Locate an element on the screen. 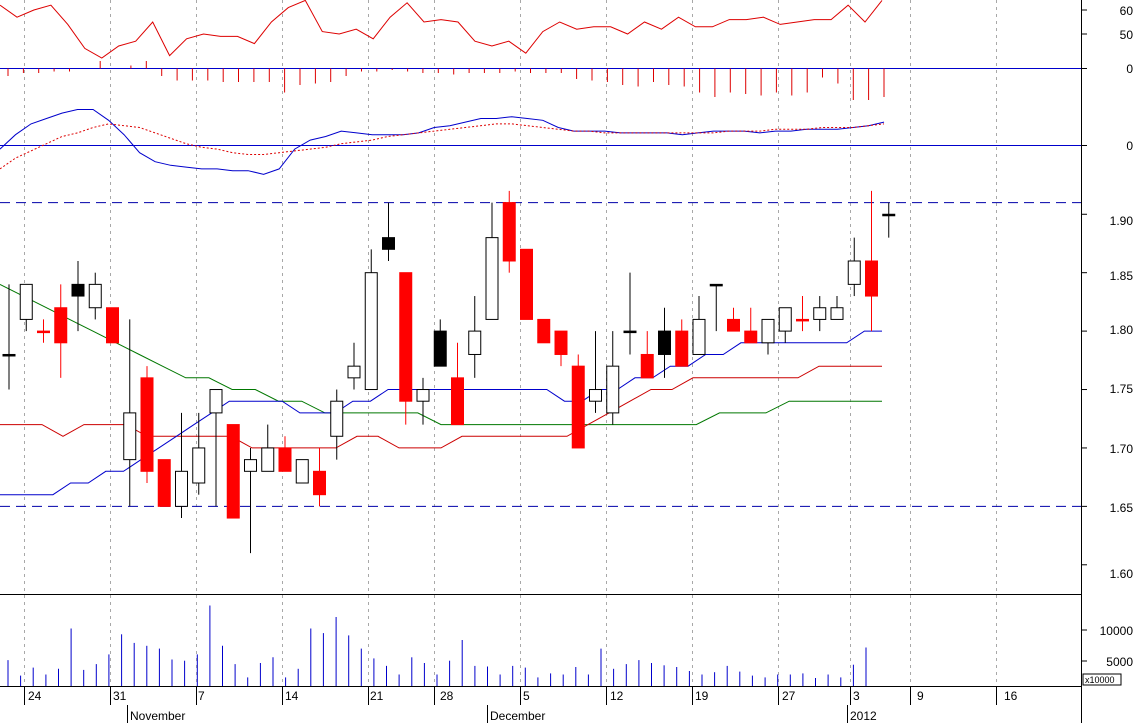 The height and width of the screenshot is (723, 1138). x-tick-24: 24 is located at coordinates (35, 696).